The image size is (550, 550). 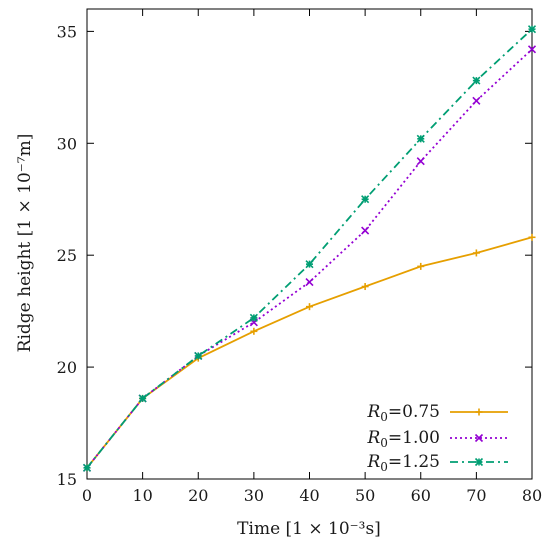 What do you see at coordinates (476, 495) in the screenshot?
I see `x-tick-label: 70` at bounding box center [476, 495].